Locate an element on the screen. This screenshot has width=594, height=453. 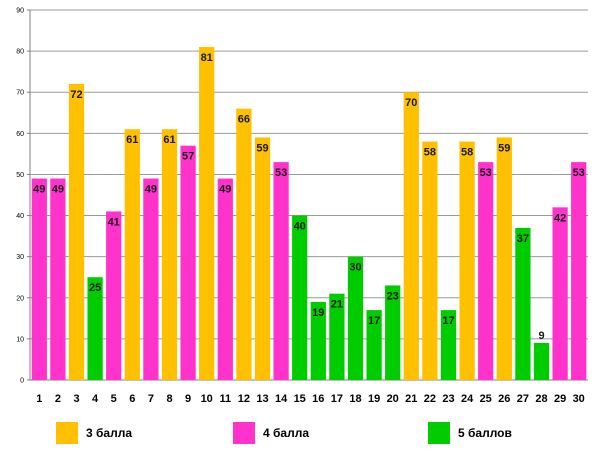
x-tick-label: 13 is located at coordinates (262, 399).